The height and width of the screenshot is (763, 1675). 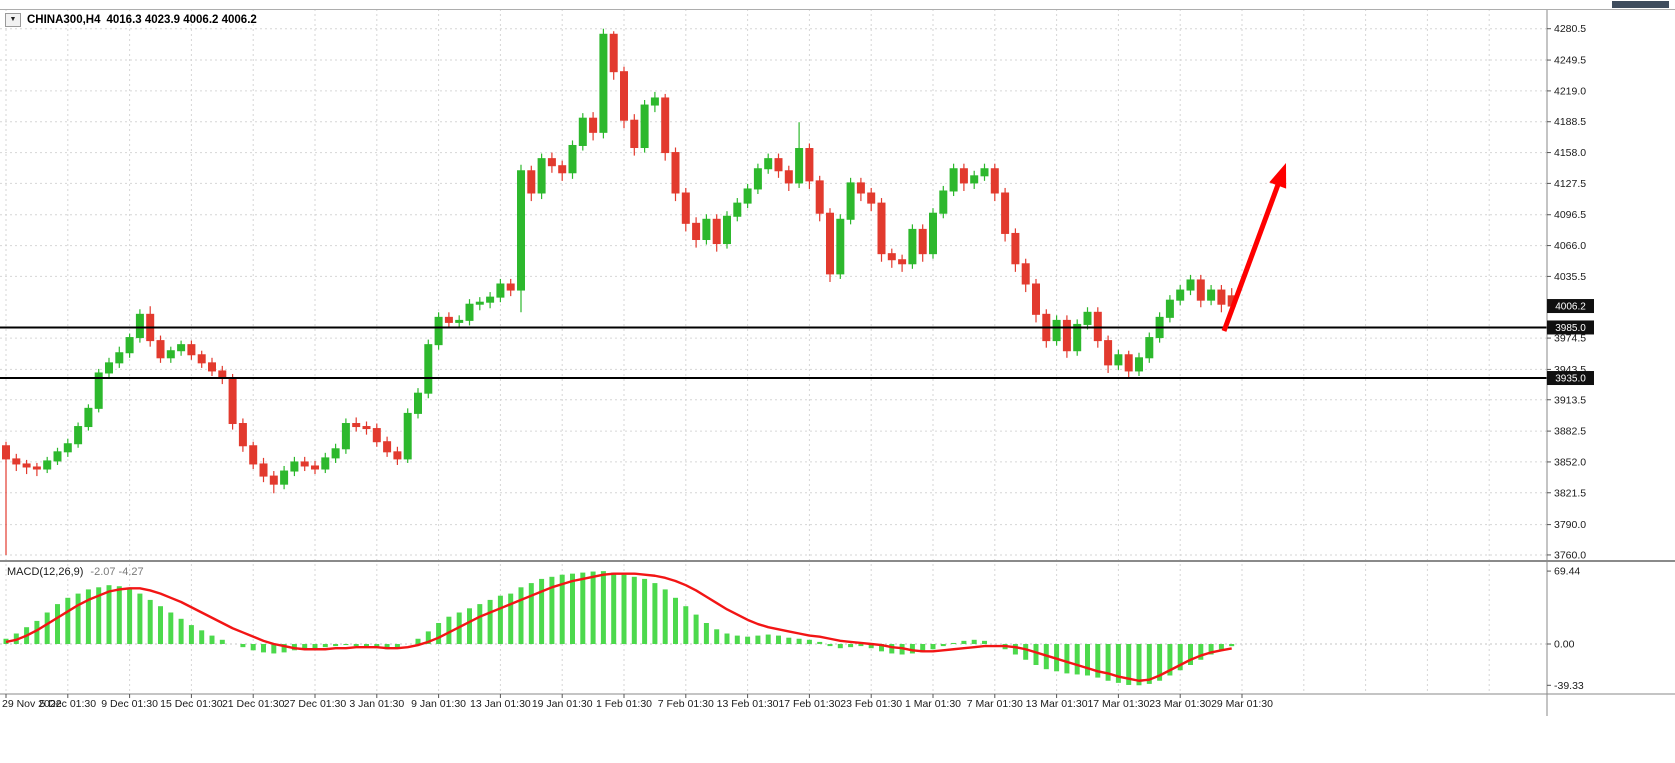 What do you see at coordinates (64, 20) in the screenshot?
I see `symbol-timeframe-label: CHINA300,H4` at bounding box center [64, 20].